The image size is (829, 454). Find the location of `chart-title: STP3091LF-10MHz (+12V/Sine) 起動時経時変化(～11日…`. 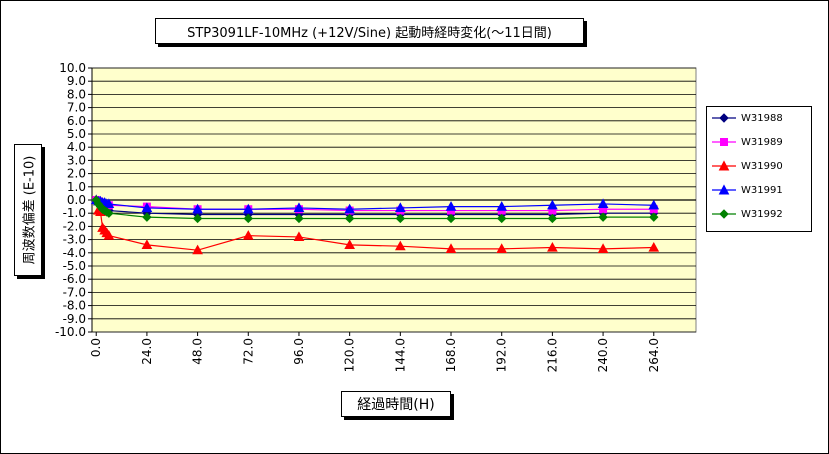

chart-title: STP3091LF-10MHz (+12V/Sine) 起動時経時変化(～11日… is located at coordinates (369, 33).